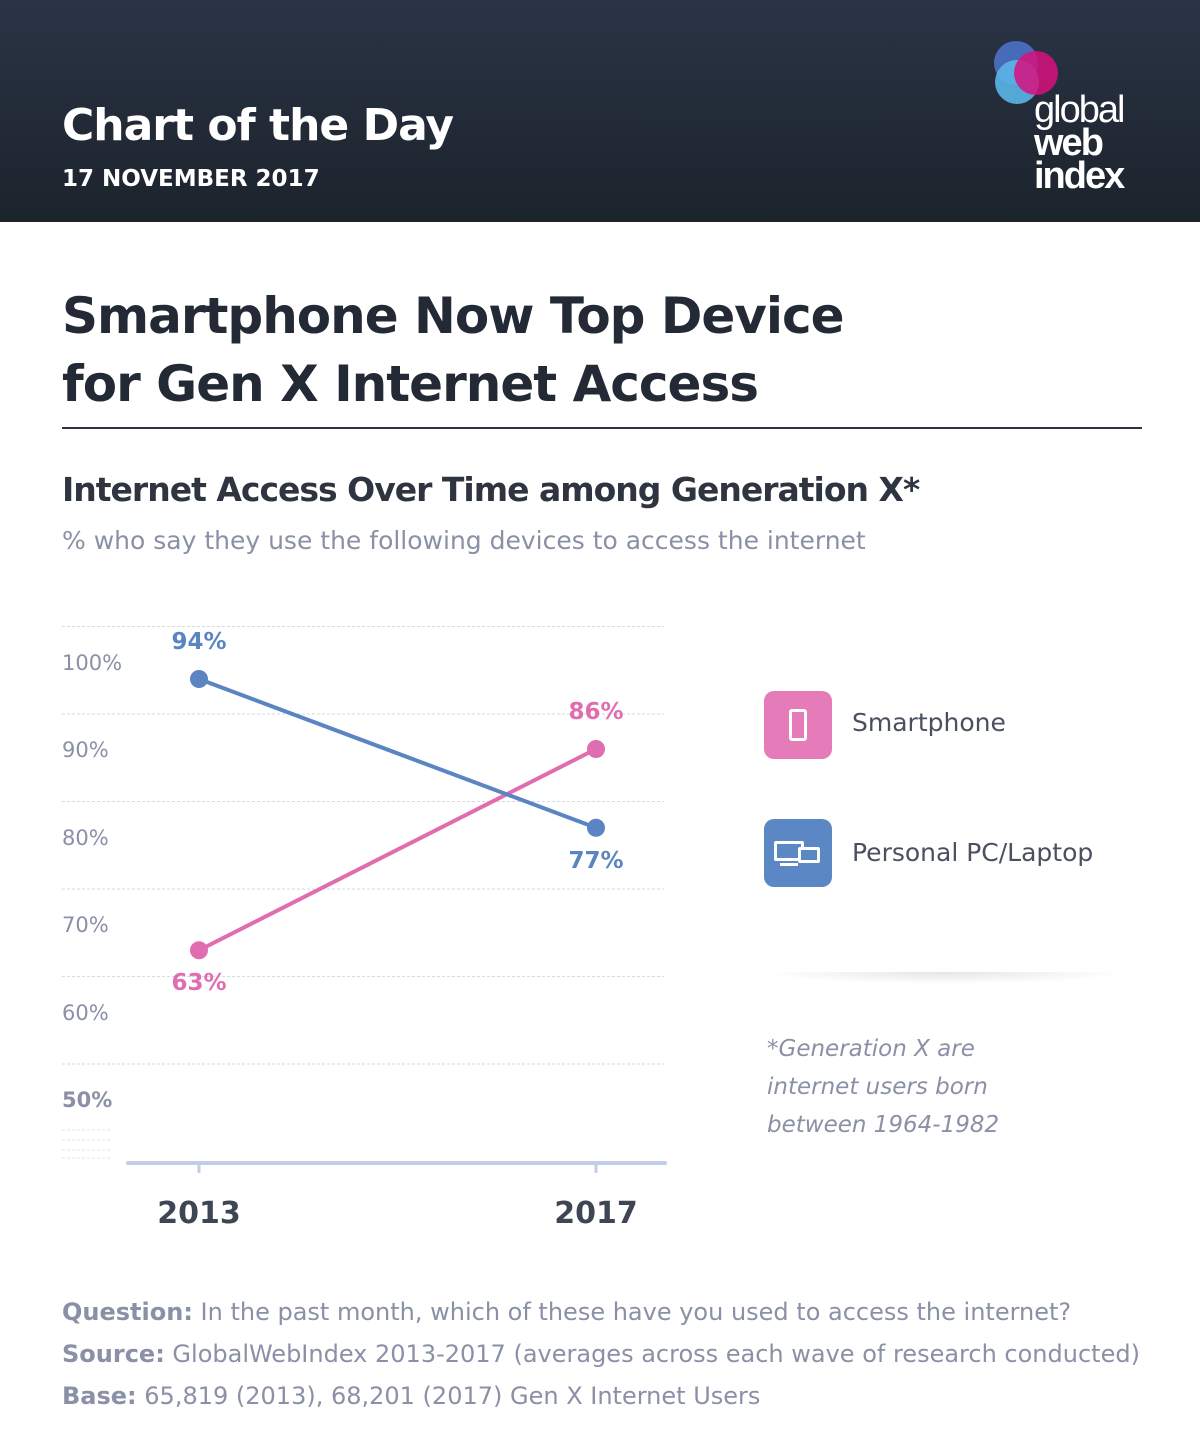 This screenshot has width=1200, height=1429. I want to click on y-tick-label: 60%, so click(85, 1012).